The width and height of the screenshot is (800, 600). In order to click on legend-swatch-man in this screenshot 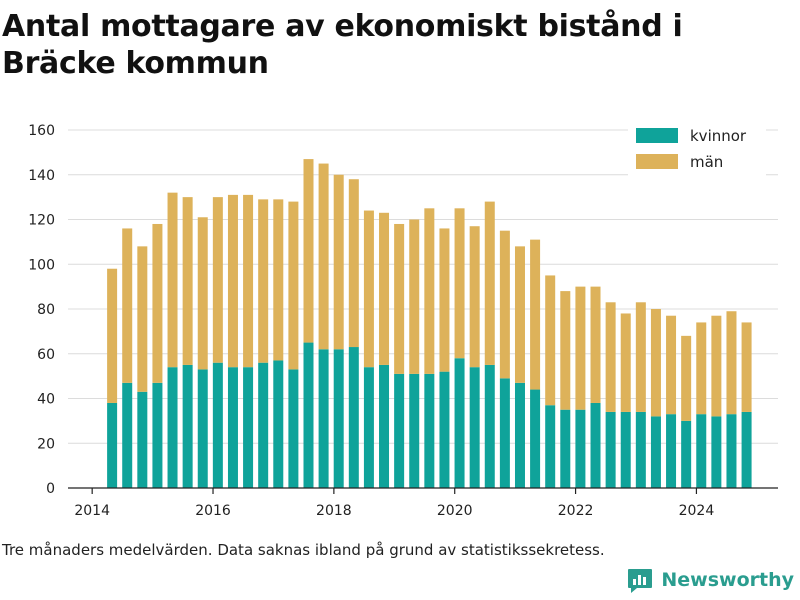, I will do `click(657, 161)`.